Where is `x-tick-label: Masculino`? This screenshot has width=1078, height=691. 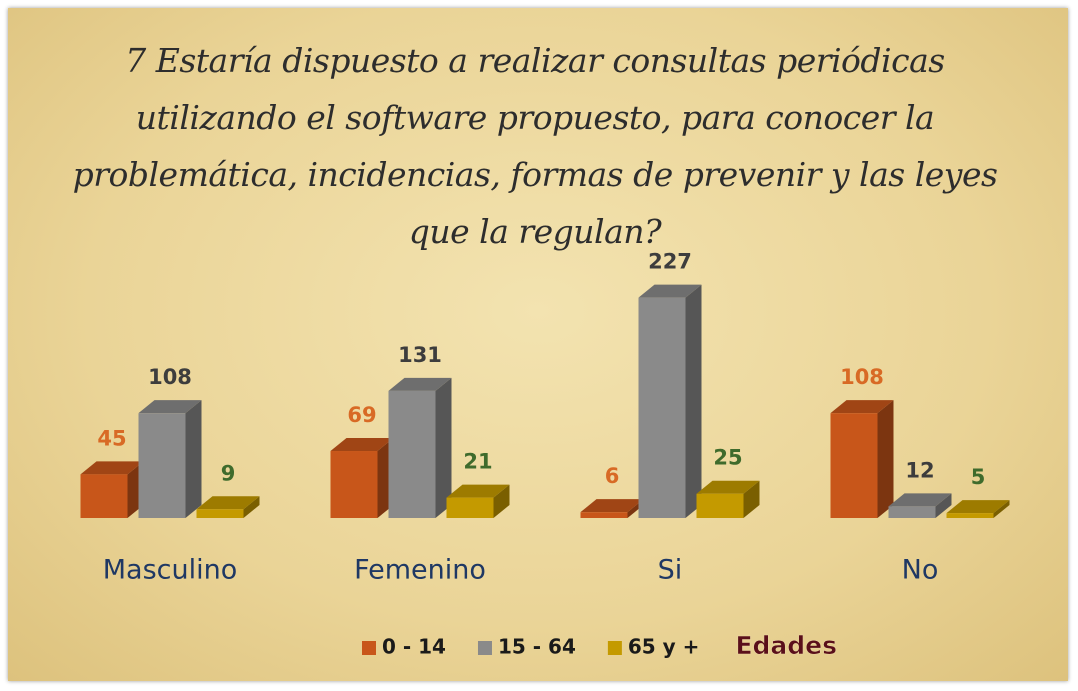 x-tick-label: Masculino is located at coordinates (170, 570).